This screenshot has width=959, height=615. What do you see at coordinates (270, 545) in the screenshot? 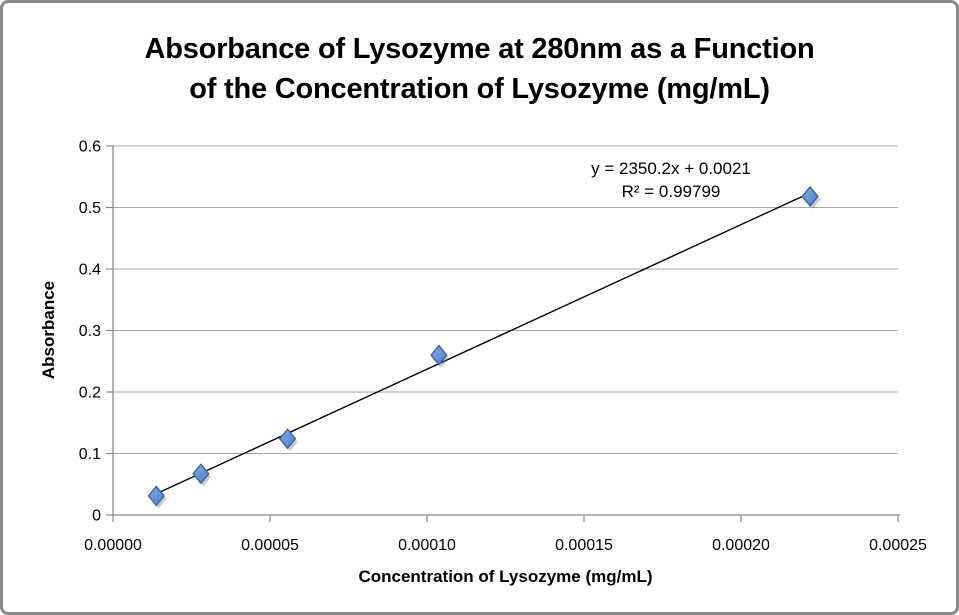
I see `x-tick-label: 0.00005` at bounding box center [270, 545].